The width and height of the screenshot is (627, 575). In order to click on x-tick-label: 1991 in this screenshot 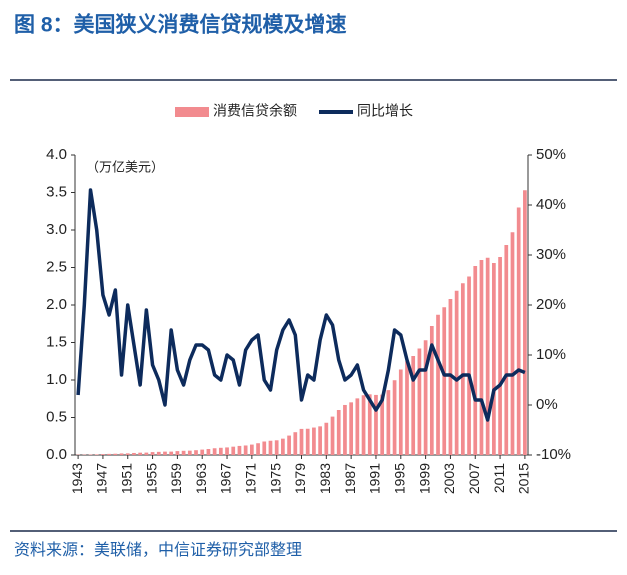, I will do `click(375, 478)`.